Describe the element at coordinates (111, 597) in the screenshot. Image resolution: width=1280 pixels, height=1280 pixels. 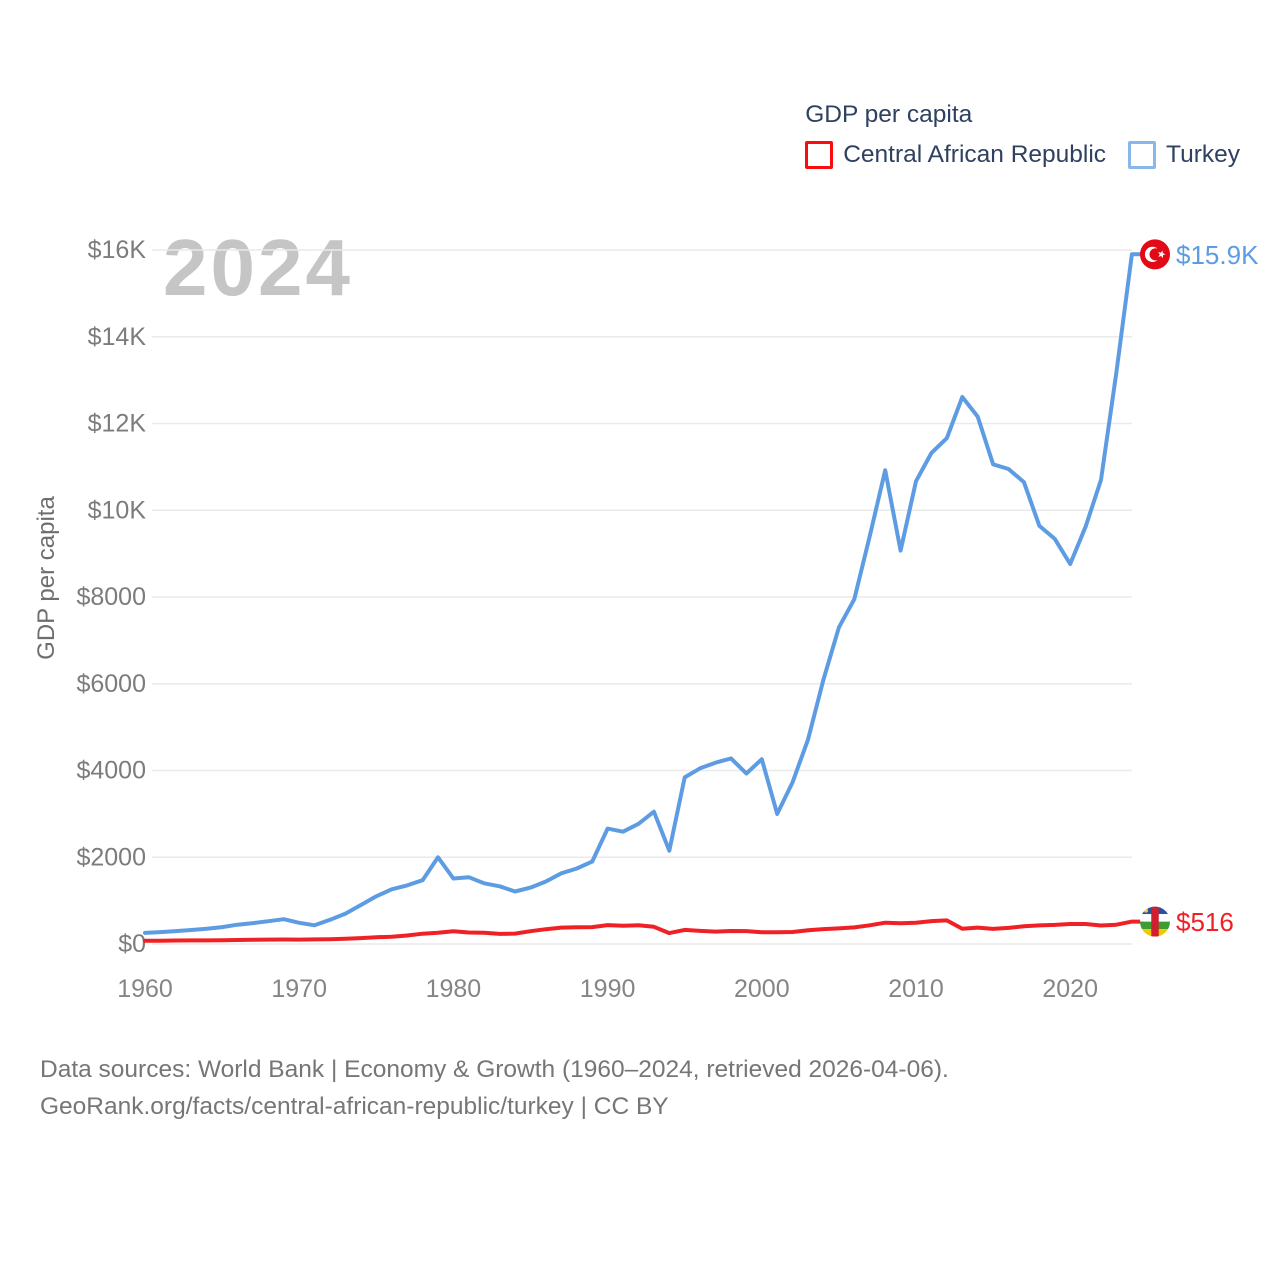
I see `y-tick-label: $8000` at that location.